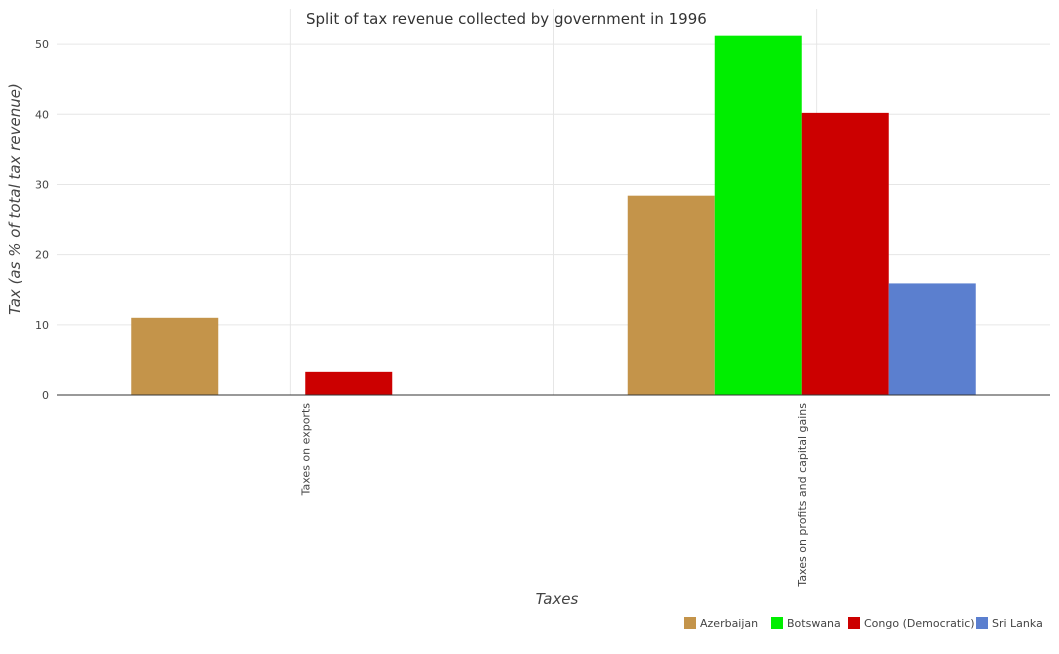 This screenshot has height=654, width=1059. I want to click on bar-congo-democratic--1, so click(845, 254).